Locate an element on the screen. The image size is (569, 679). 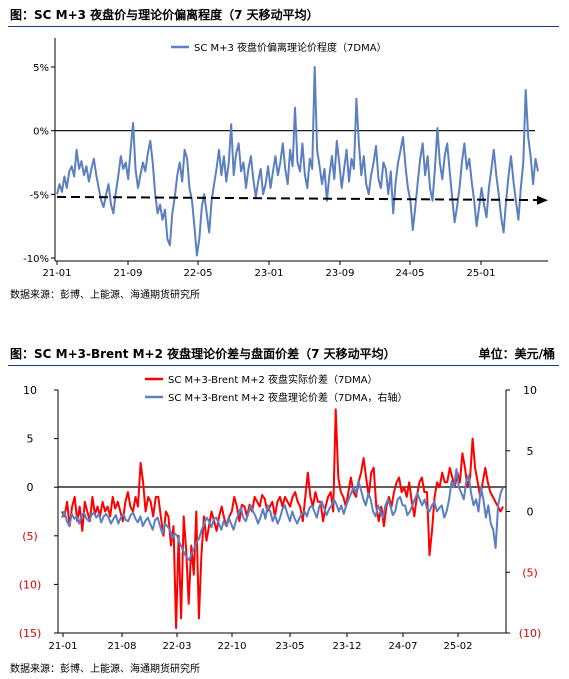
chart1-x-tick-label: 21-09 is located at coordinates (127, 273).